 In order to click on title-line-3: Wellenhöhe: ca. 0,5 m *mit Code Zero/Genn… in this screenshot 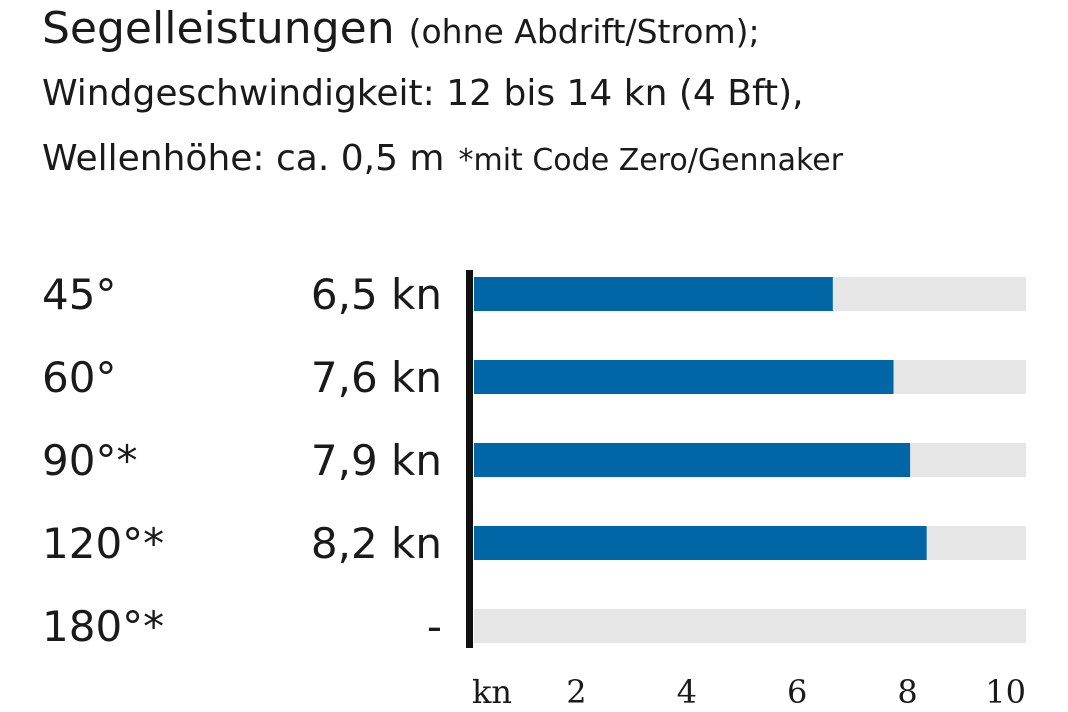, I will do `click(442, 160)`.